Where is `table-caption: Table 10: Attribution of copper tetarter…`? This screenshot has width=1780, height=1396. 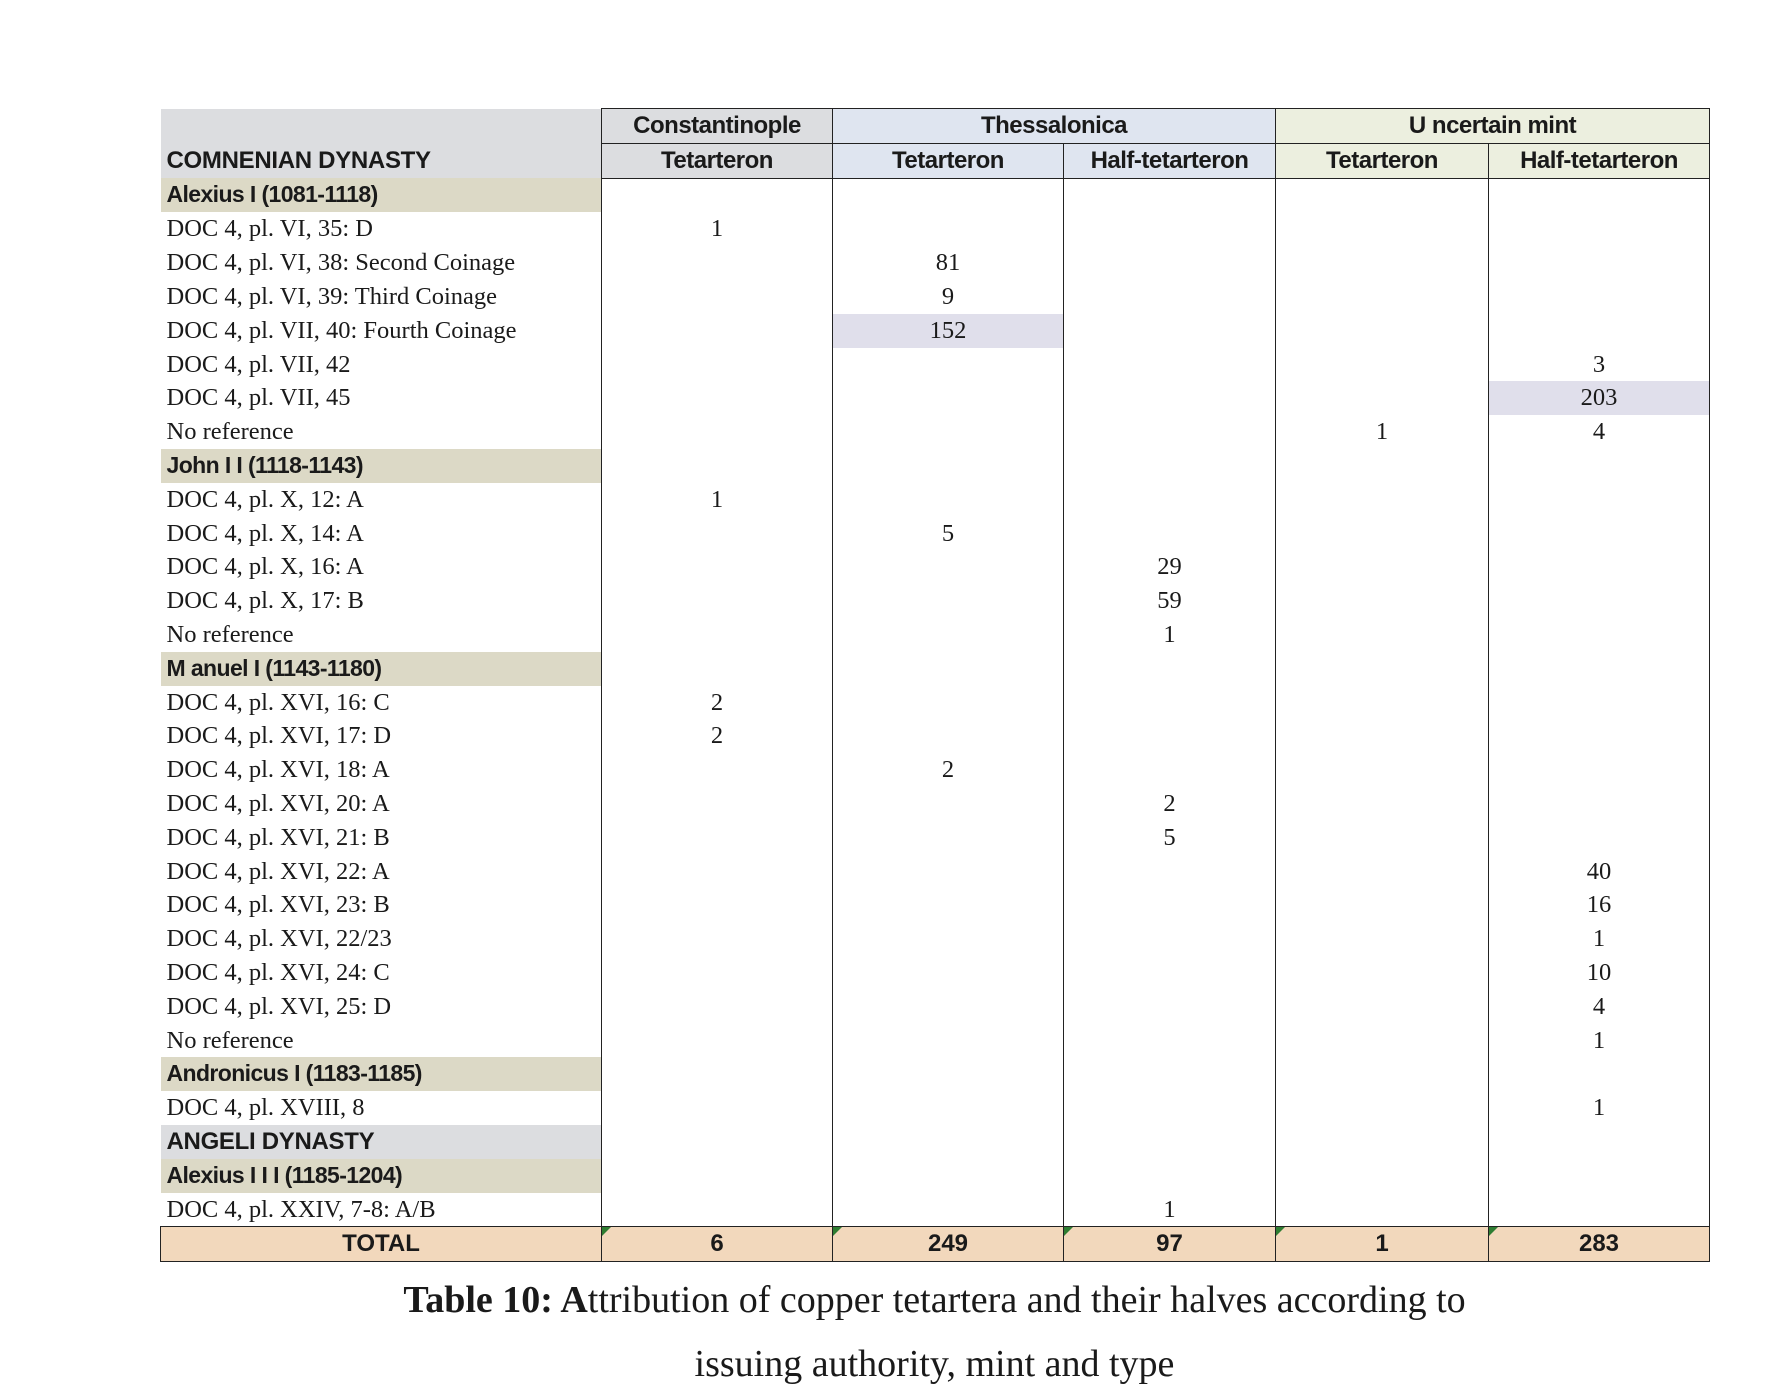
table-caption: Table 10: Attribution of copper tetarter… is located at coordinates (934, 1332).